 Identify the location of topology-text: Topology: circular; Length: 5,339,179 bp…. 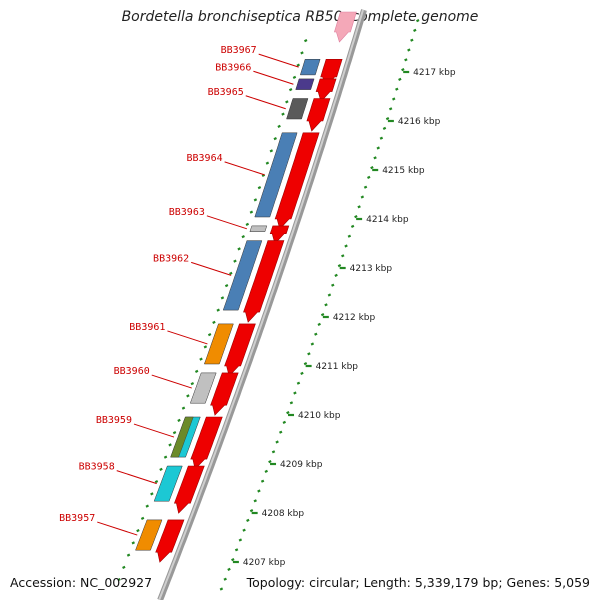
(418, 582).